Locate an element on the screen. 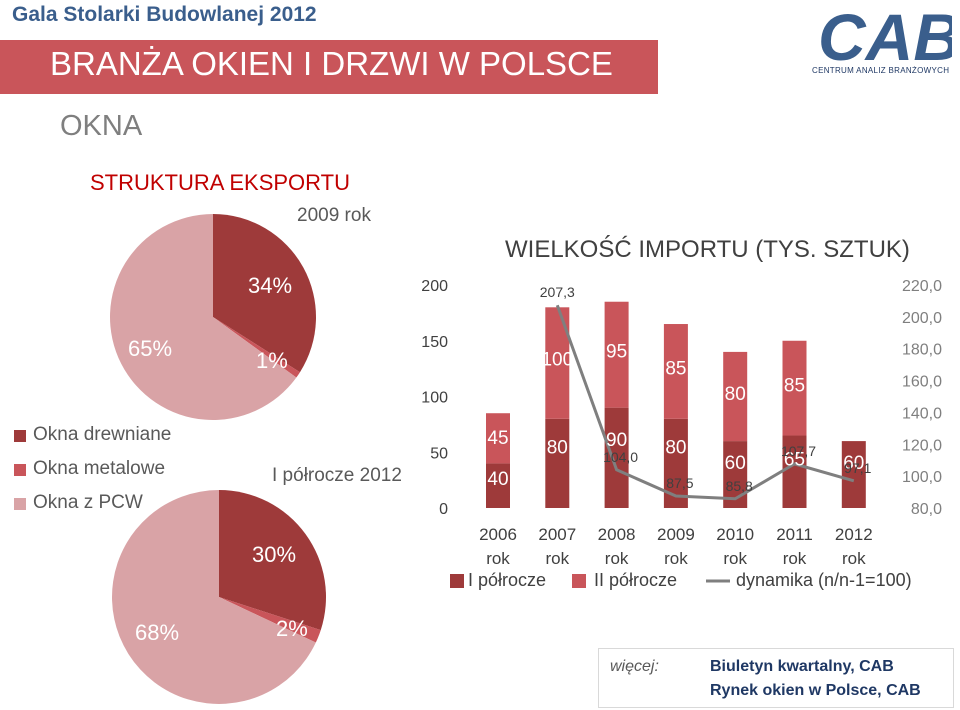  dynamics-data-label: 107,7 is located at coordinates (798, 451).